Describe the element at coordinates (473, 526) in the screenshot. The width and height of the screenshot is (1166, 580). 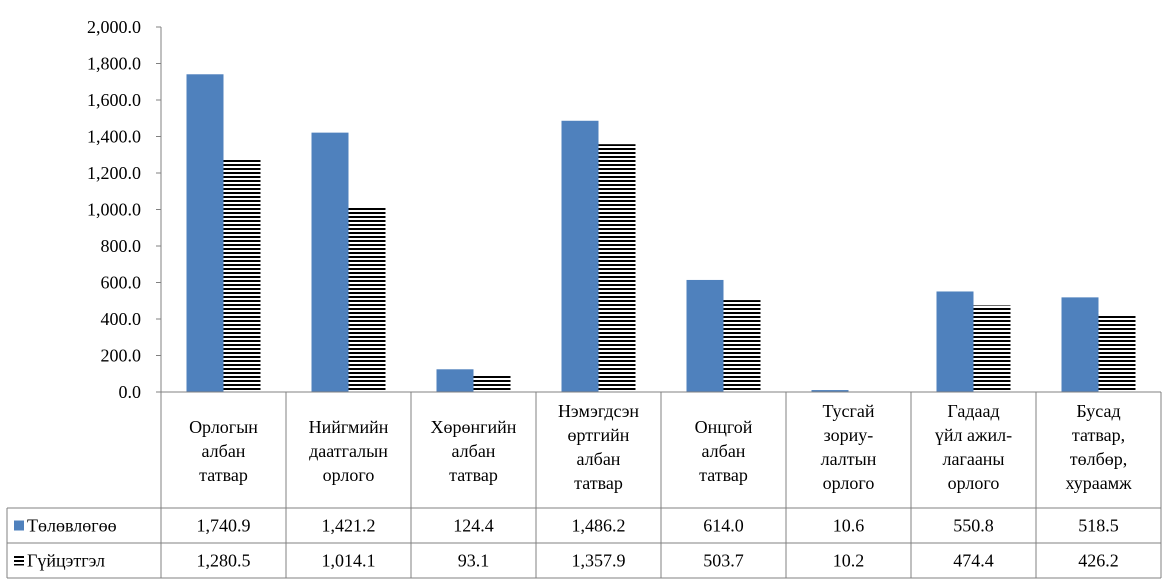
I see `data-table-value: 124.4` at that location.